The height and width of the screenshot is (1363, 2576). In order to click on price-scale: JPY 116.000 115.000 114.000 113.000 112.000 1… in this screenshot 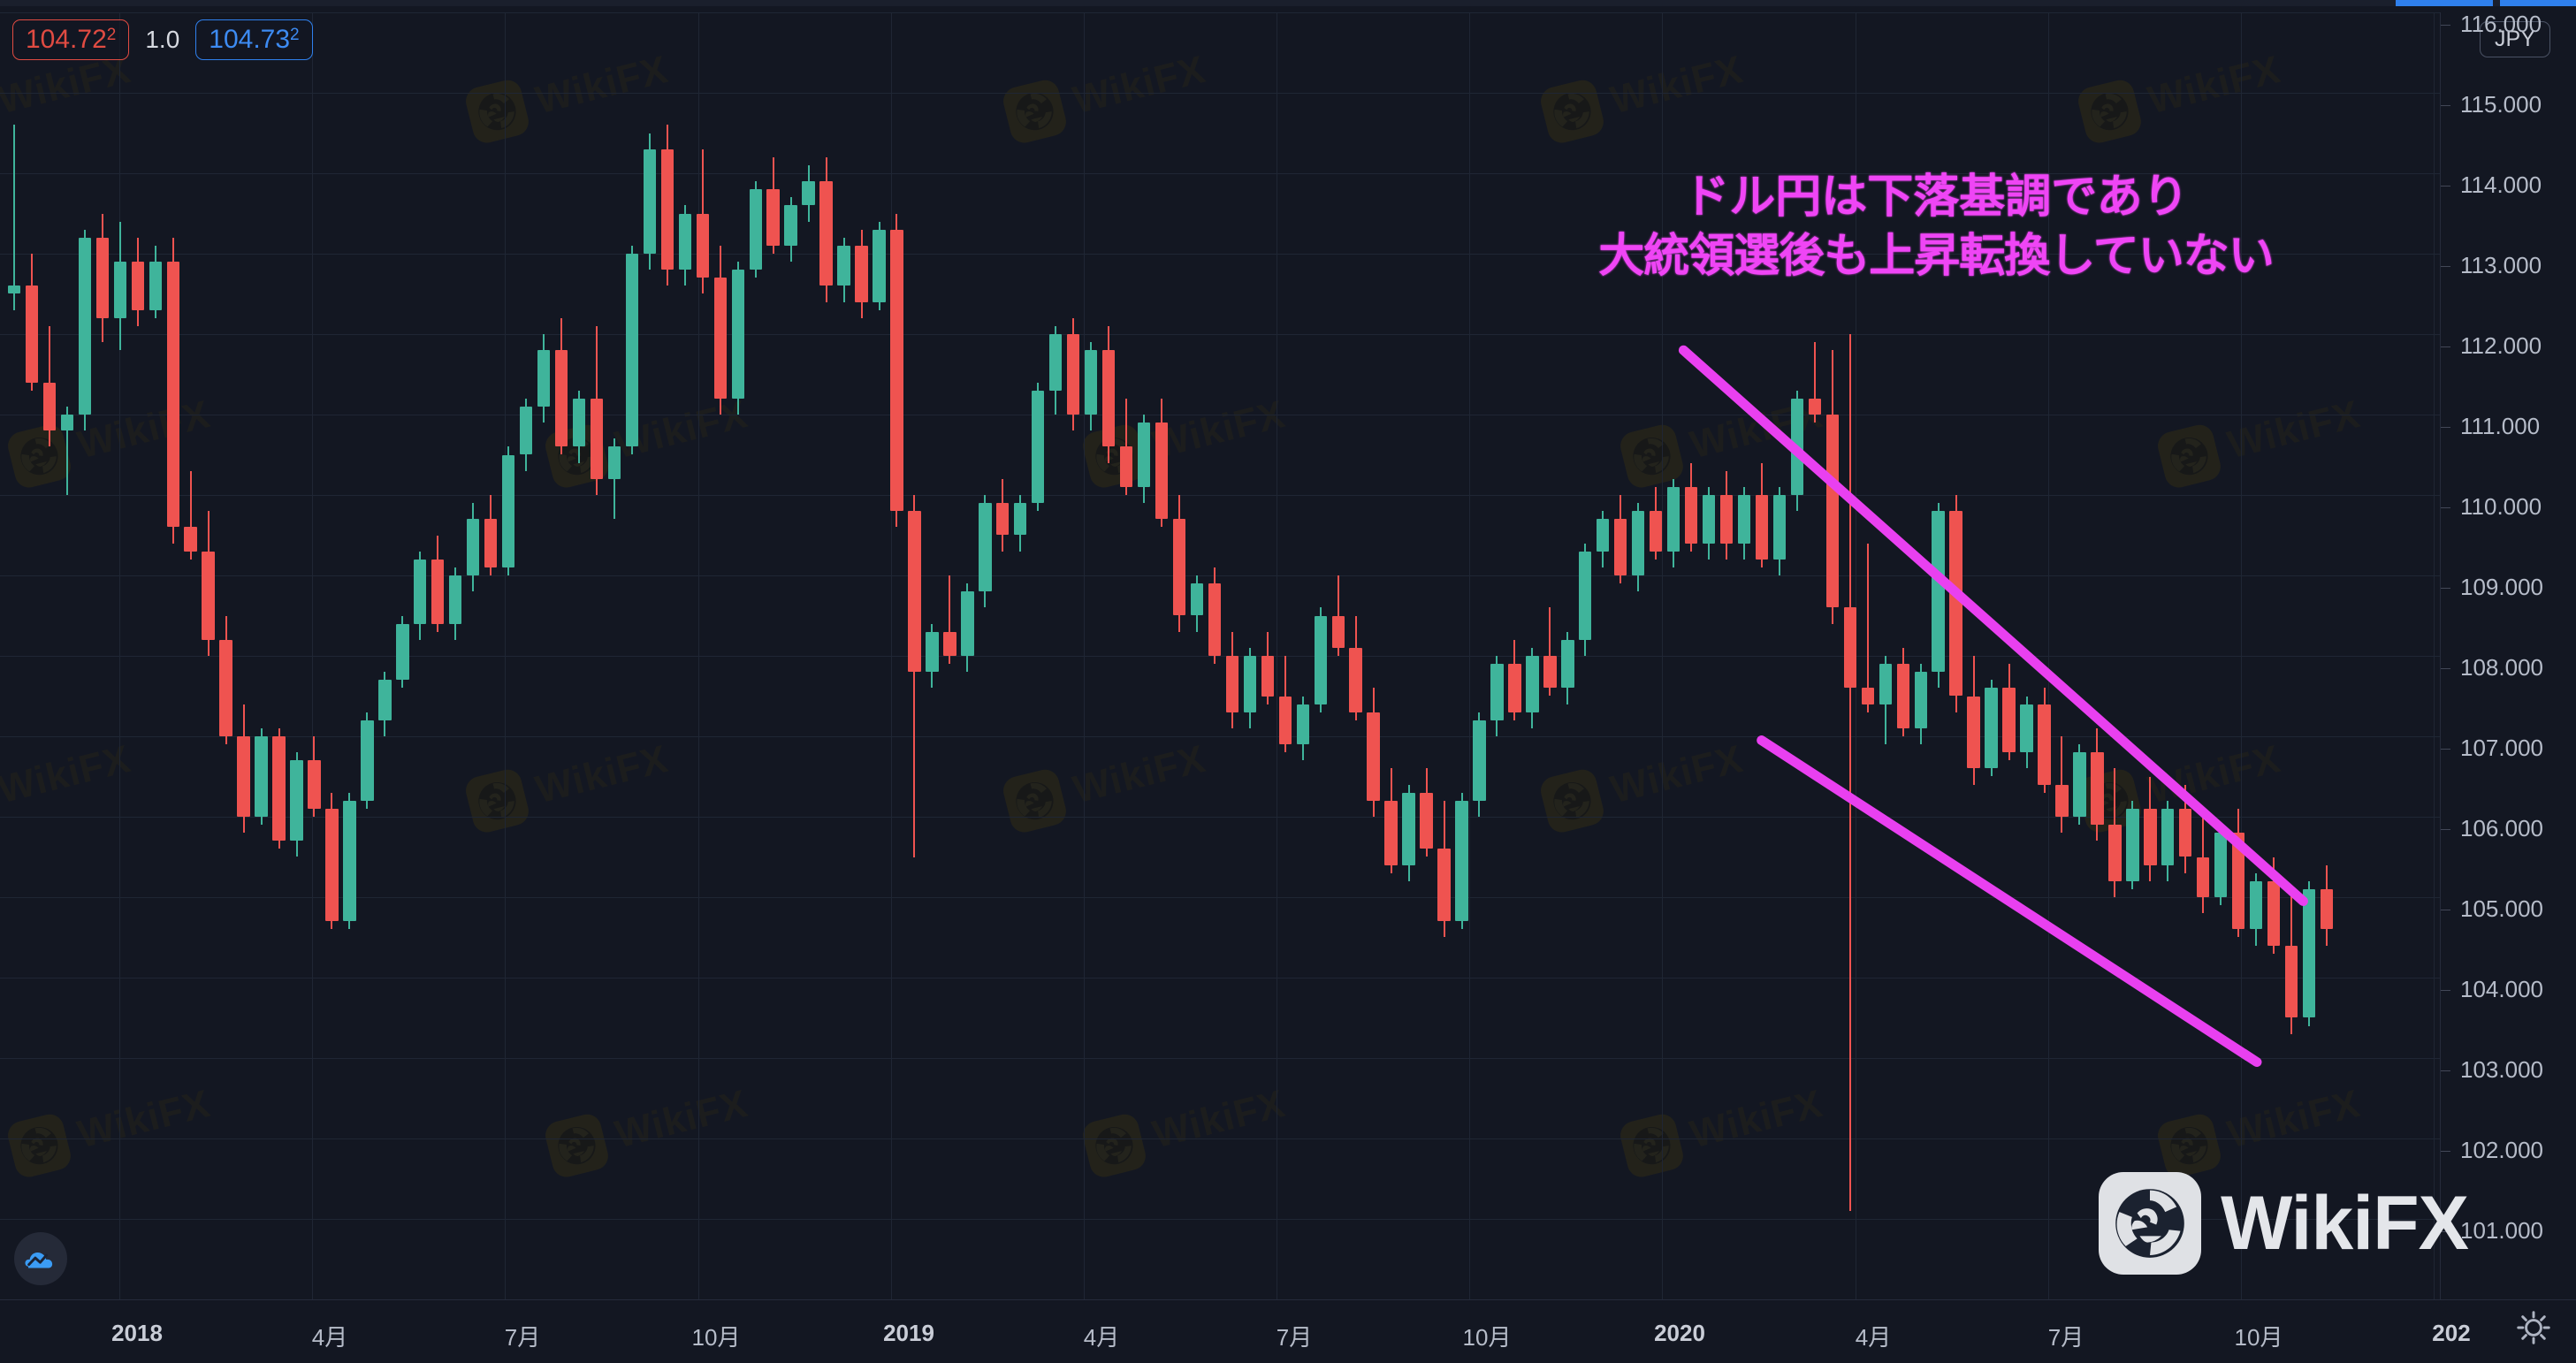, I will do `click(2508, 667)`.